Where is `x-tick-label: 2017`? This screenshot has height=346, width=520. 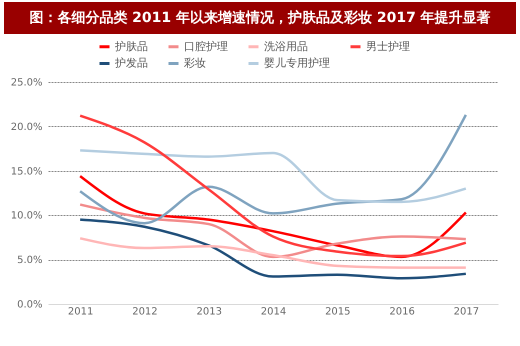 x-tick-label: 2017 is located at coordinates (467, 312).